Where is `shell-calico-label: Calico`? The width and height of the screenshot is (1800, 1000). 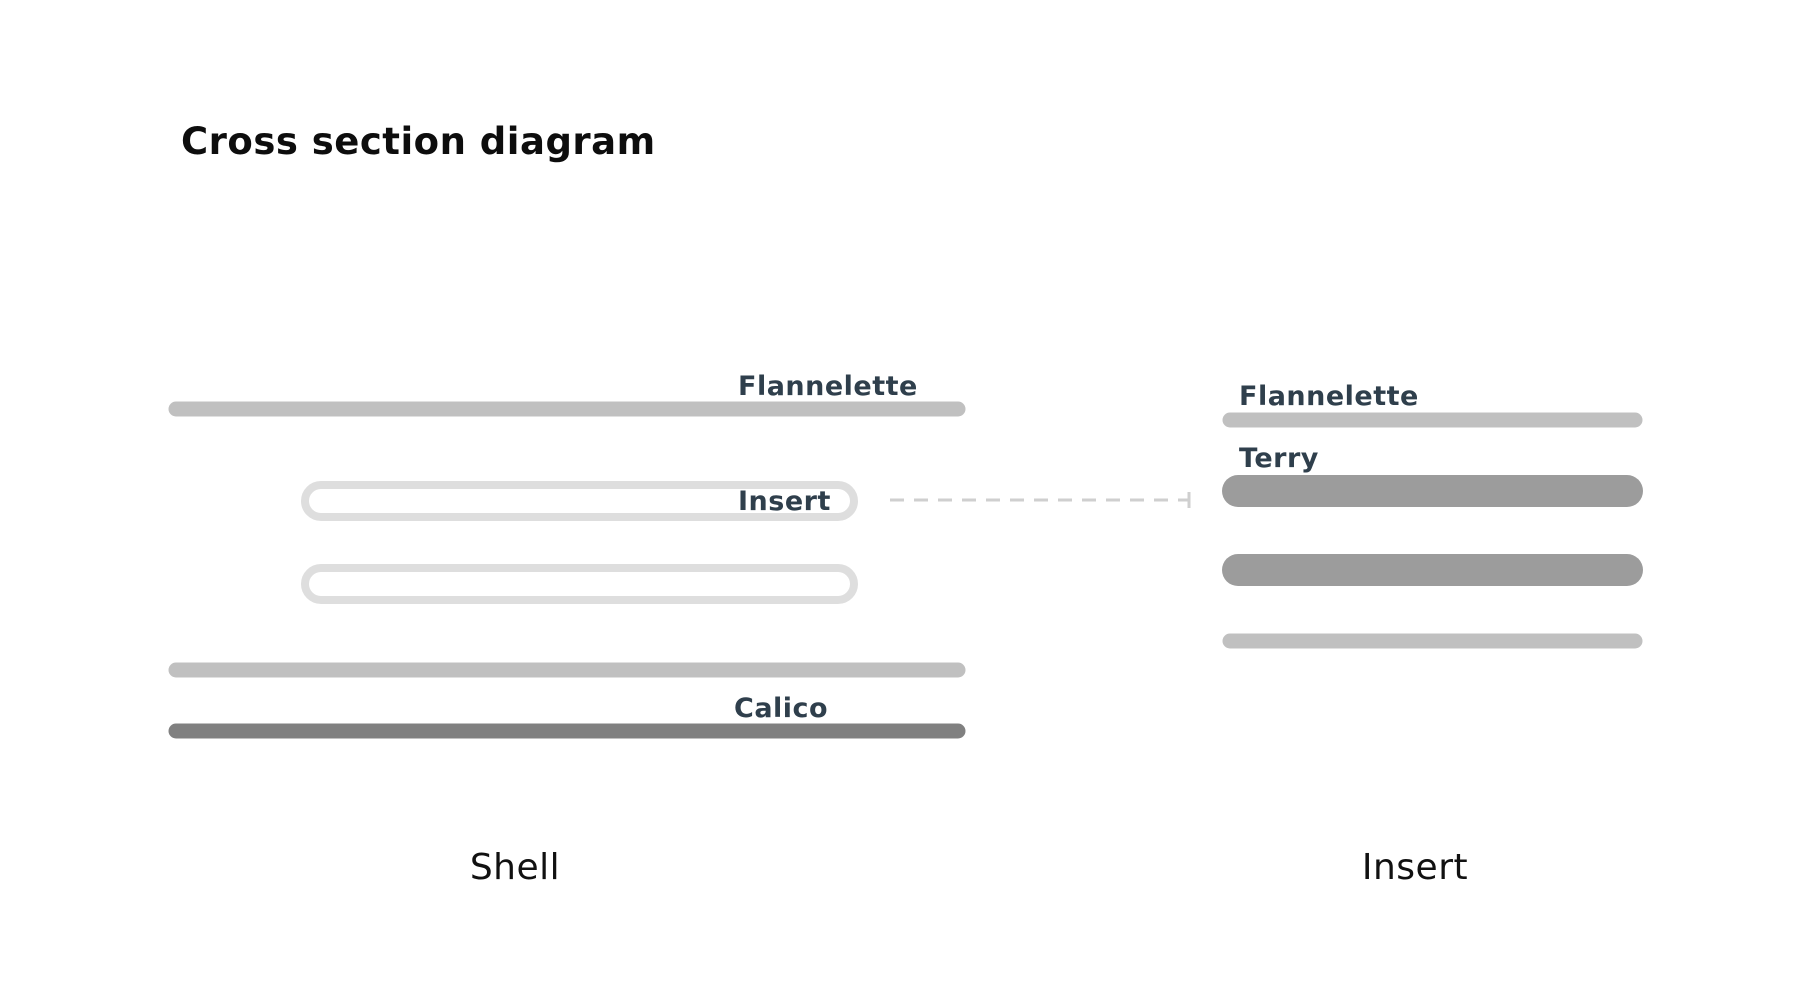 shell-calico-label: Calico is located at coordinates (781, 708).